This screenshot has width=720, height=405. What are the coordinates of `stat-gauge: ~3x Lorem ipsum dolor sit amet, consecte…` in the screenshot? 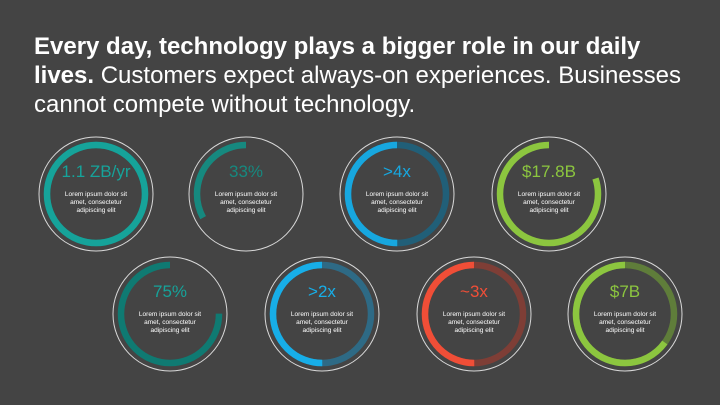 It's located at (474, 314).